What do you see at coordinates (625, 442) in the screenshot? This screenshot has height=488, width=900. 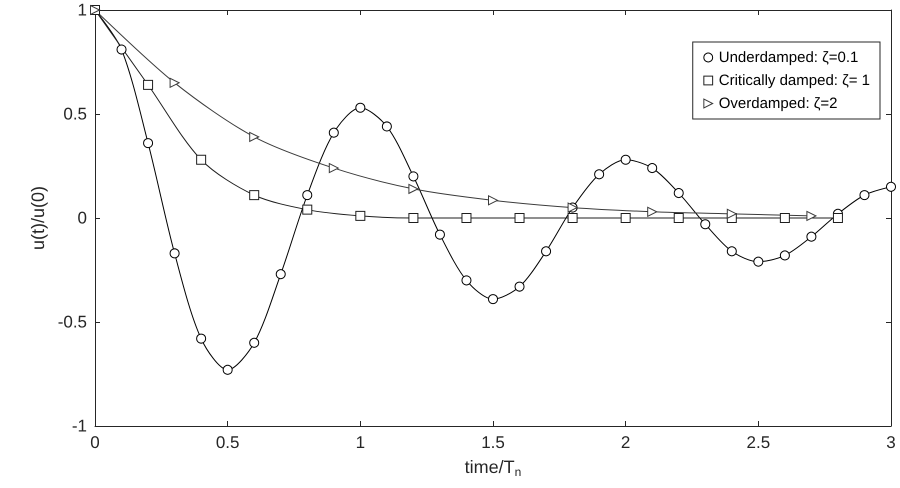 I see `x-tick-label: 2` at bounding box center [625, 442].